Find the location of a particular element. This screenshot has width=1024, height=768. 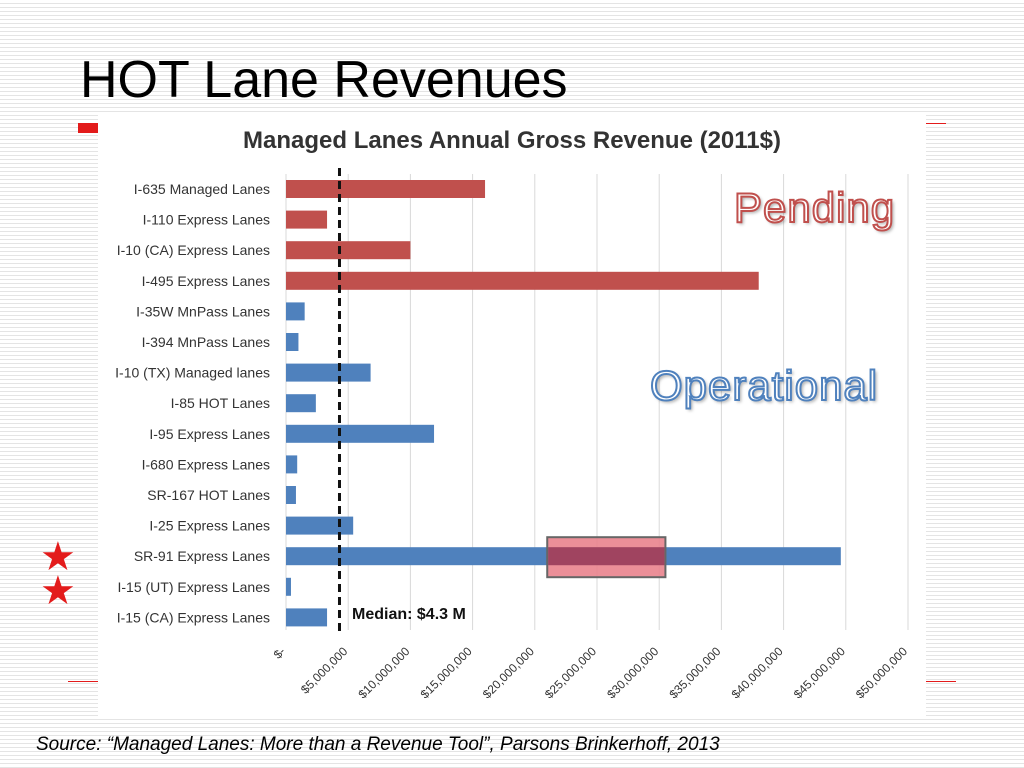

category-label-4: I-35W MnPass Lanes is located at coordinates (203, 311).